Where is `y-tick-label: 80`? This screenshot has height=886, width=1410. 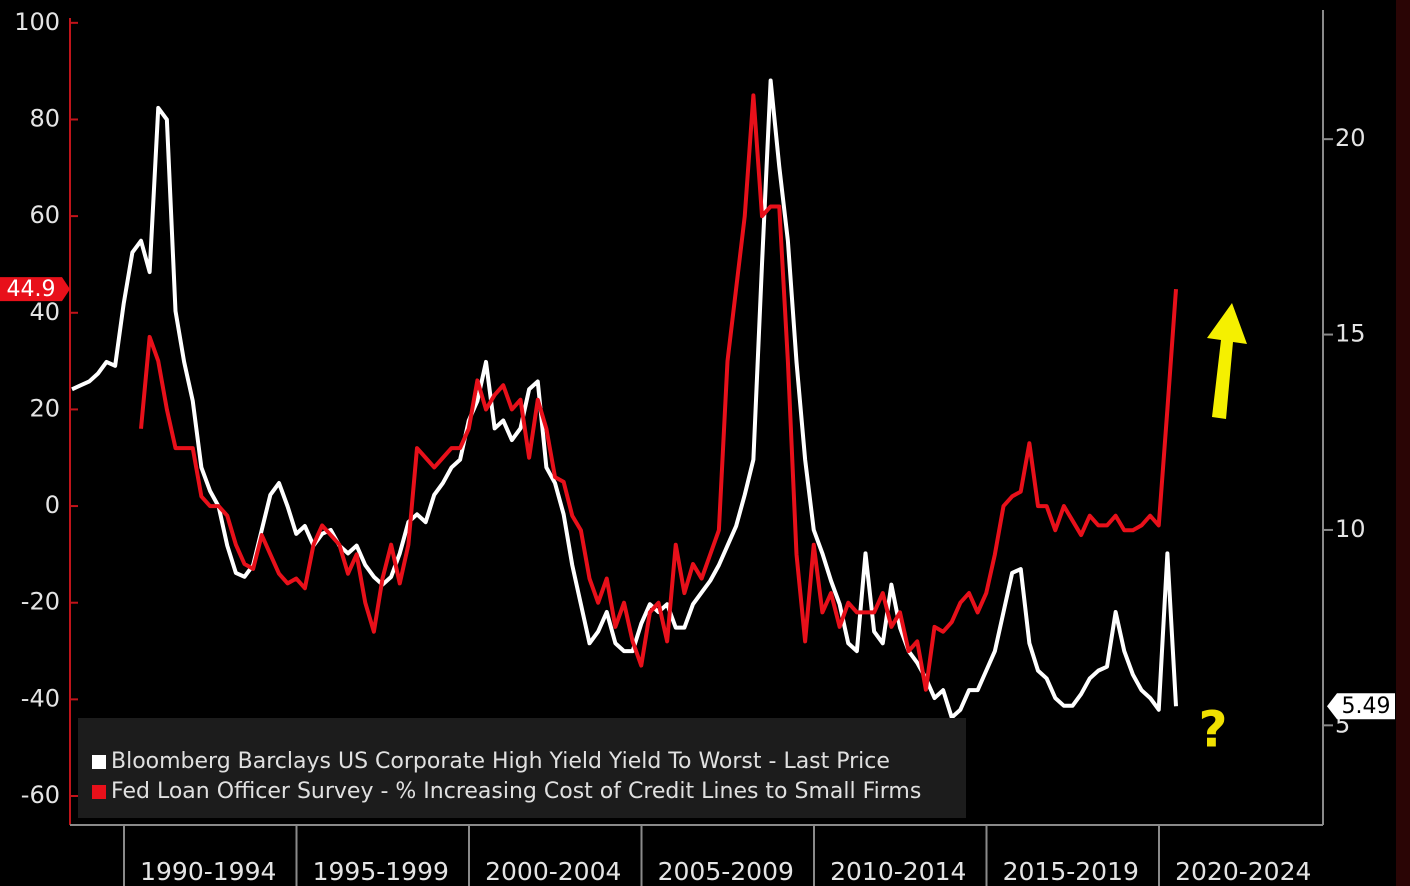 y-tick-label: 80 is located at coordinates (44, 118).